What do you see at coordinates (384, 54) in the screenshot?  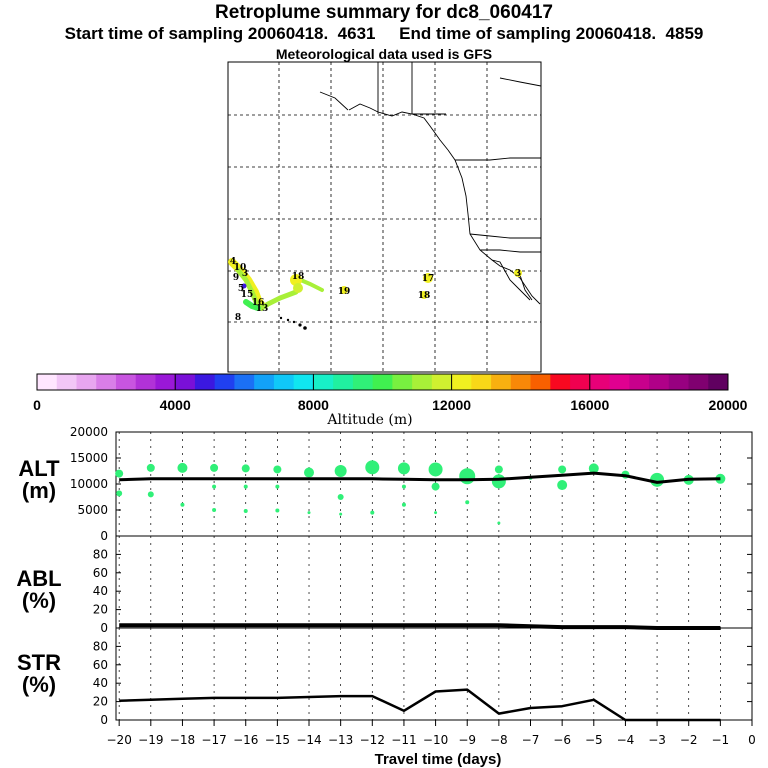 I see `met-data-line: Meteorological data used is GFS` at bounding box center [384, 54].